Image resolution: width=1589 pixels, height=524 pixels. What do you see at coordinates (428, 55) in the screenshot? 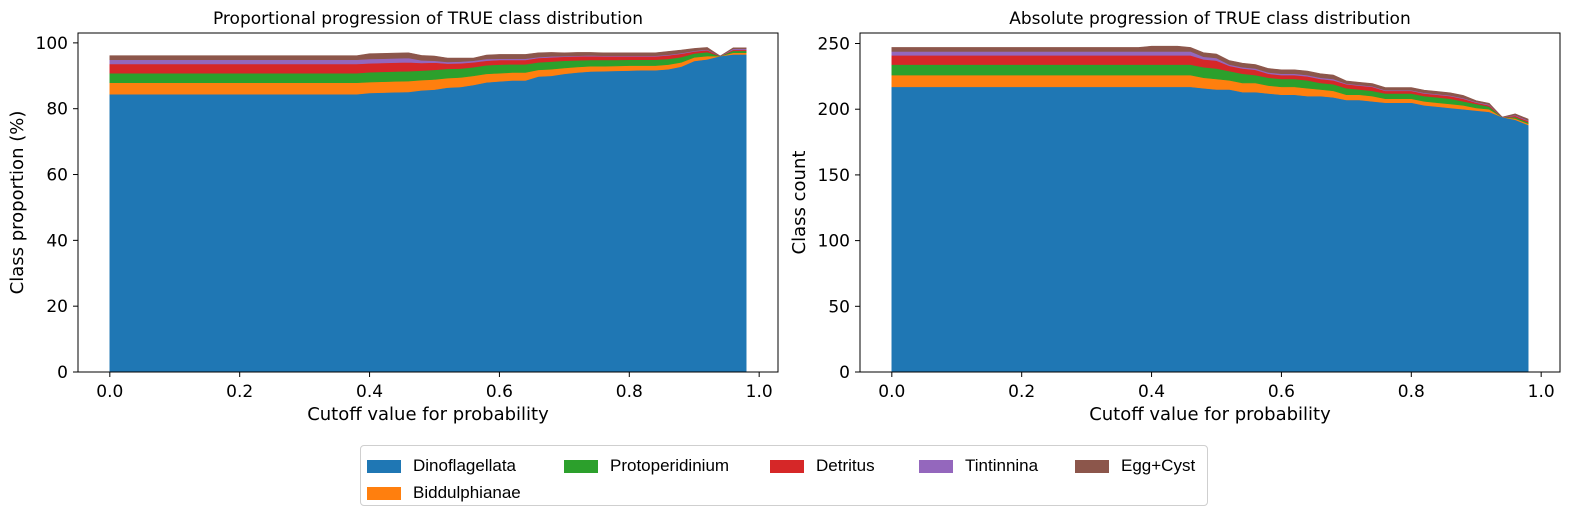
I see `proportional-area-egg-cyst` at bounding box center [428, 55].